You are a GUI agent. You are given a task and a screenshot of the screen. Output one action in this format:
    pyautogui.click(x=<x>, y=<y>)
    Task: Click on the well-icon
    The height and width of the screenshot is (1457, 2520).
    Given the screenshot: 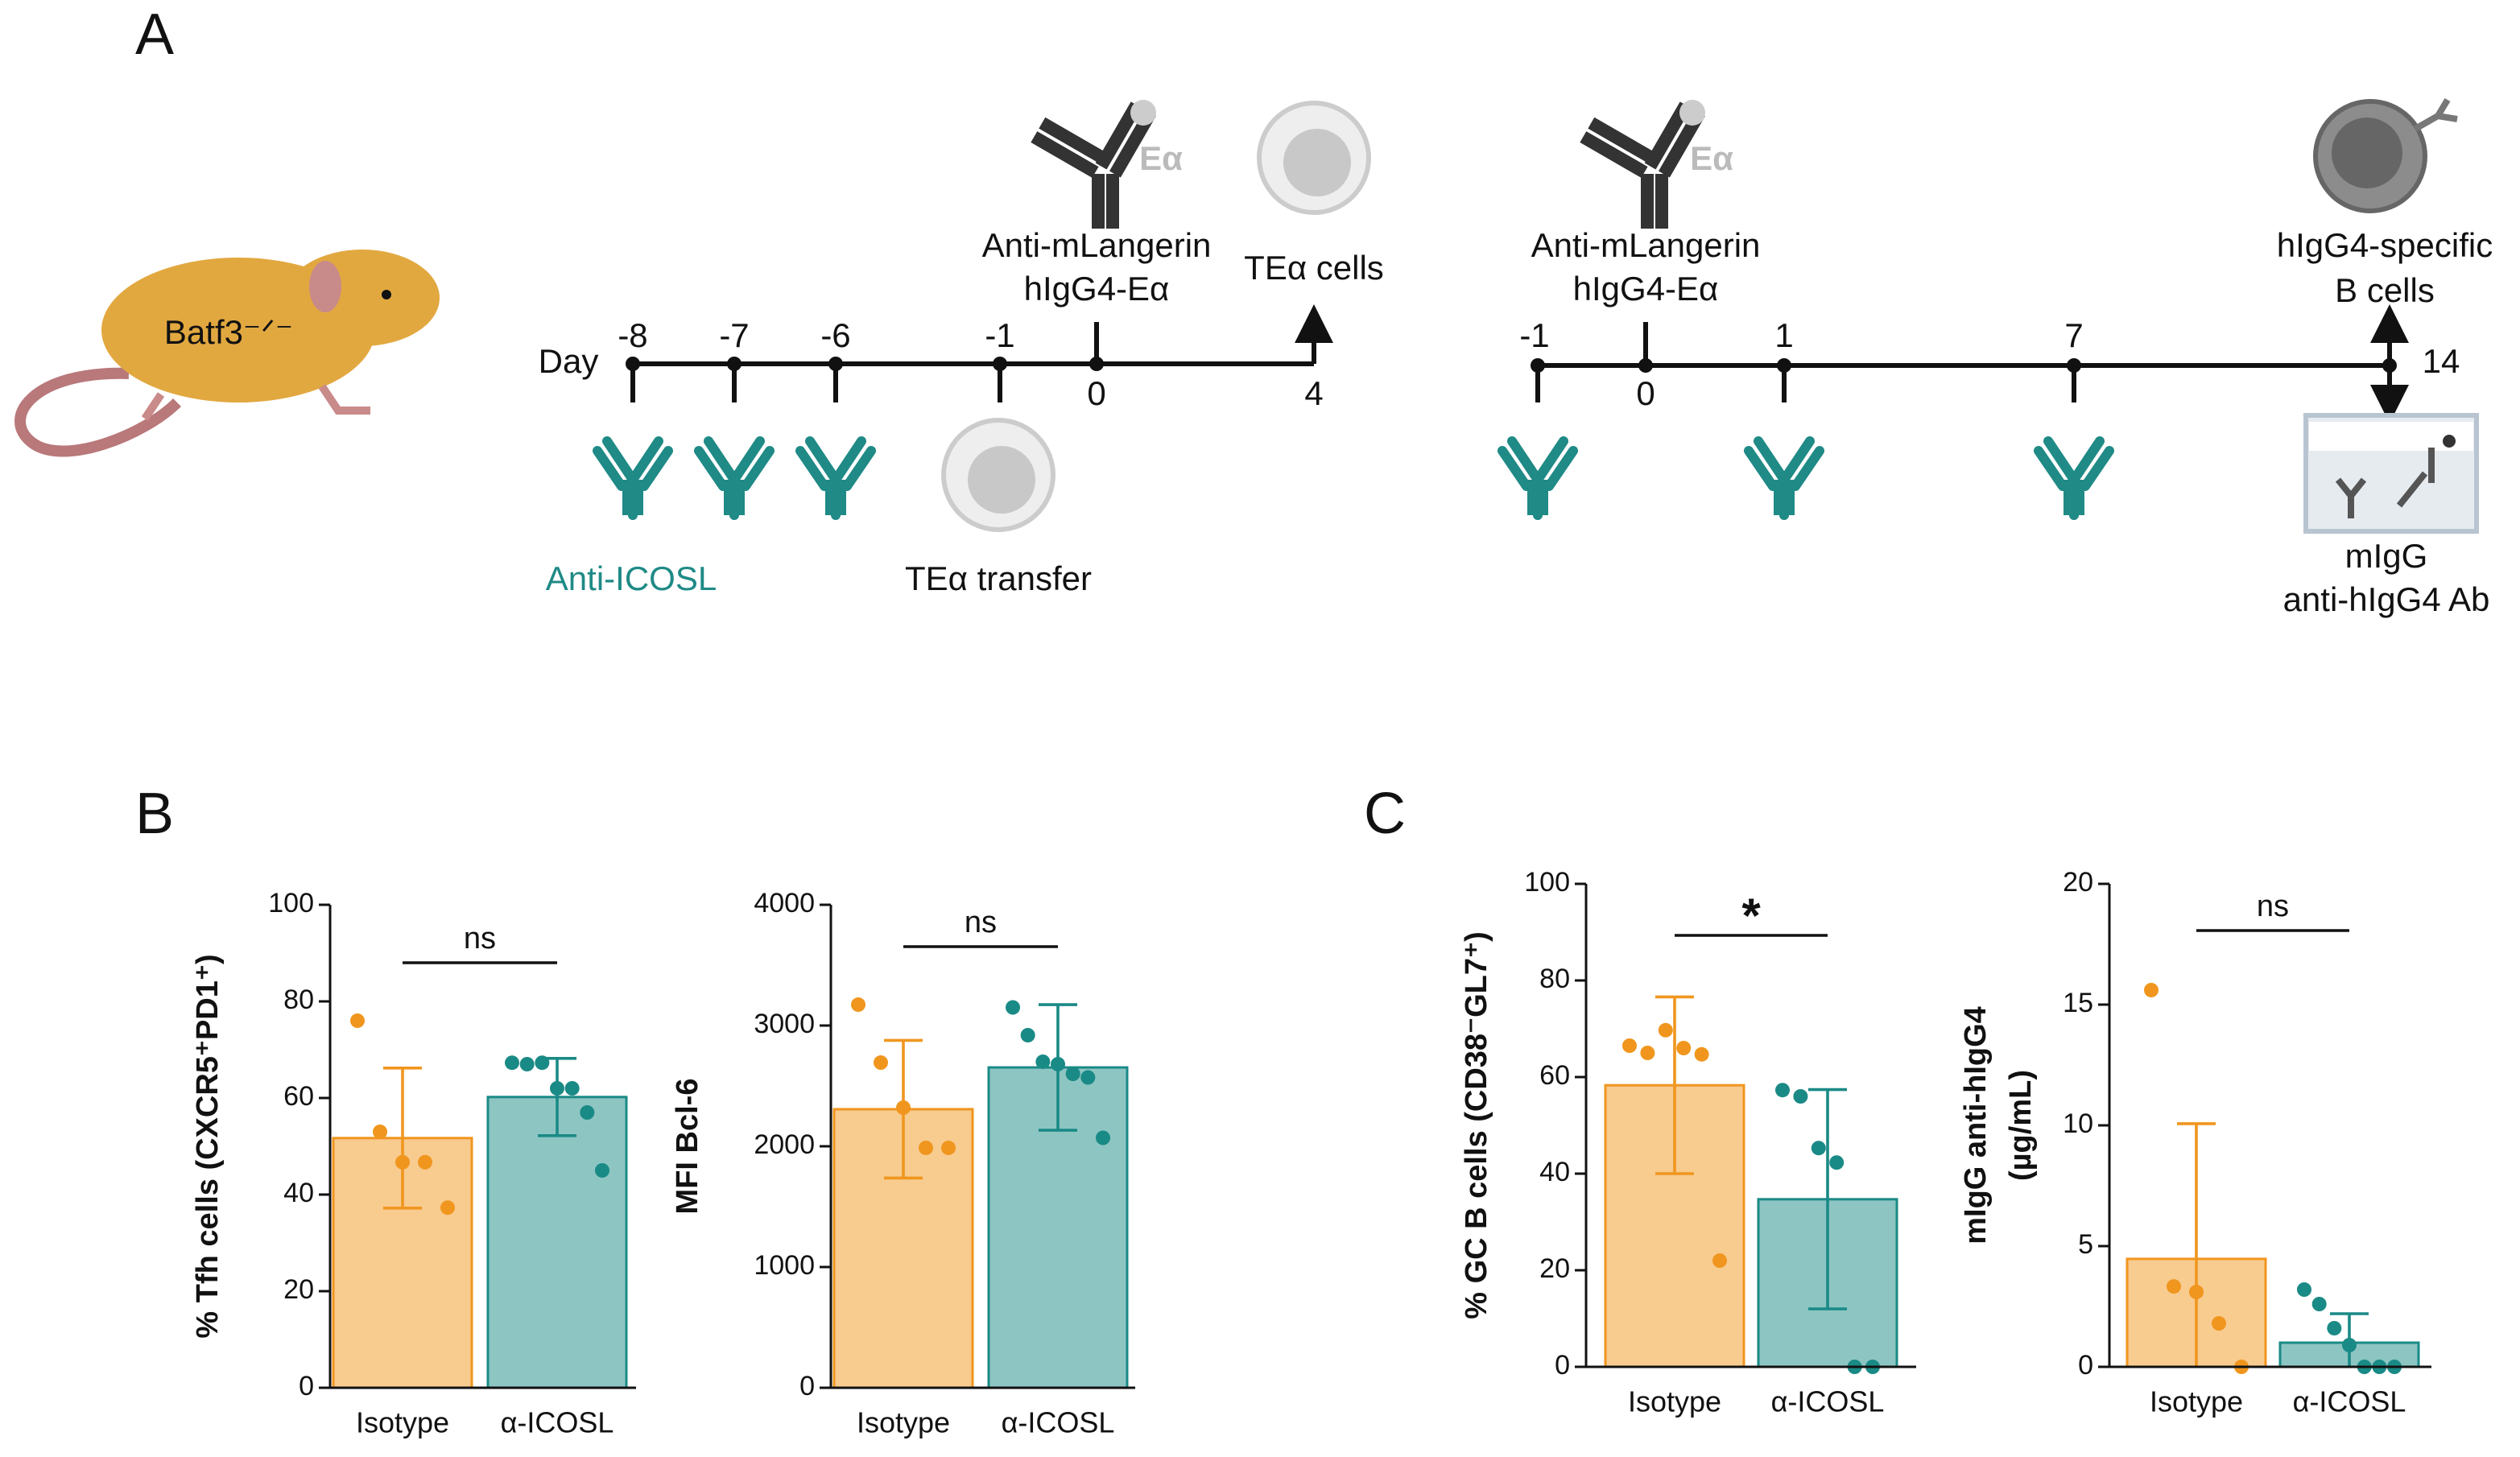 What is the action you would take?
    pyautogui.click(x=2391, y=473)
    